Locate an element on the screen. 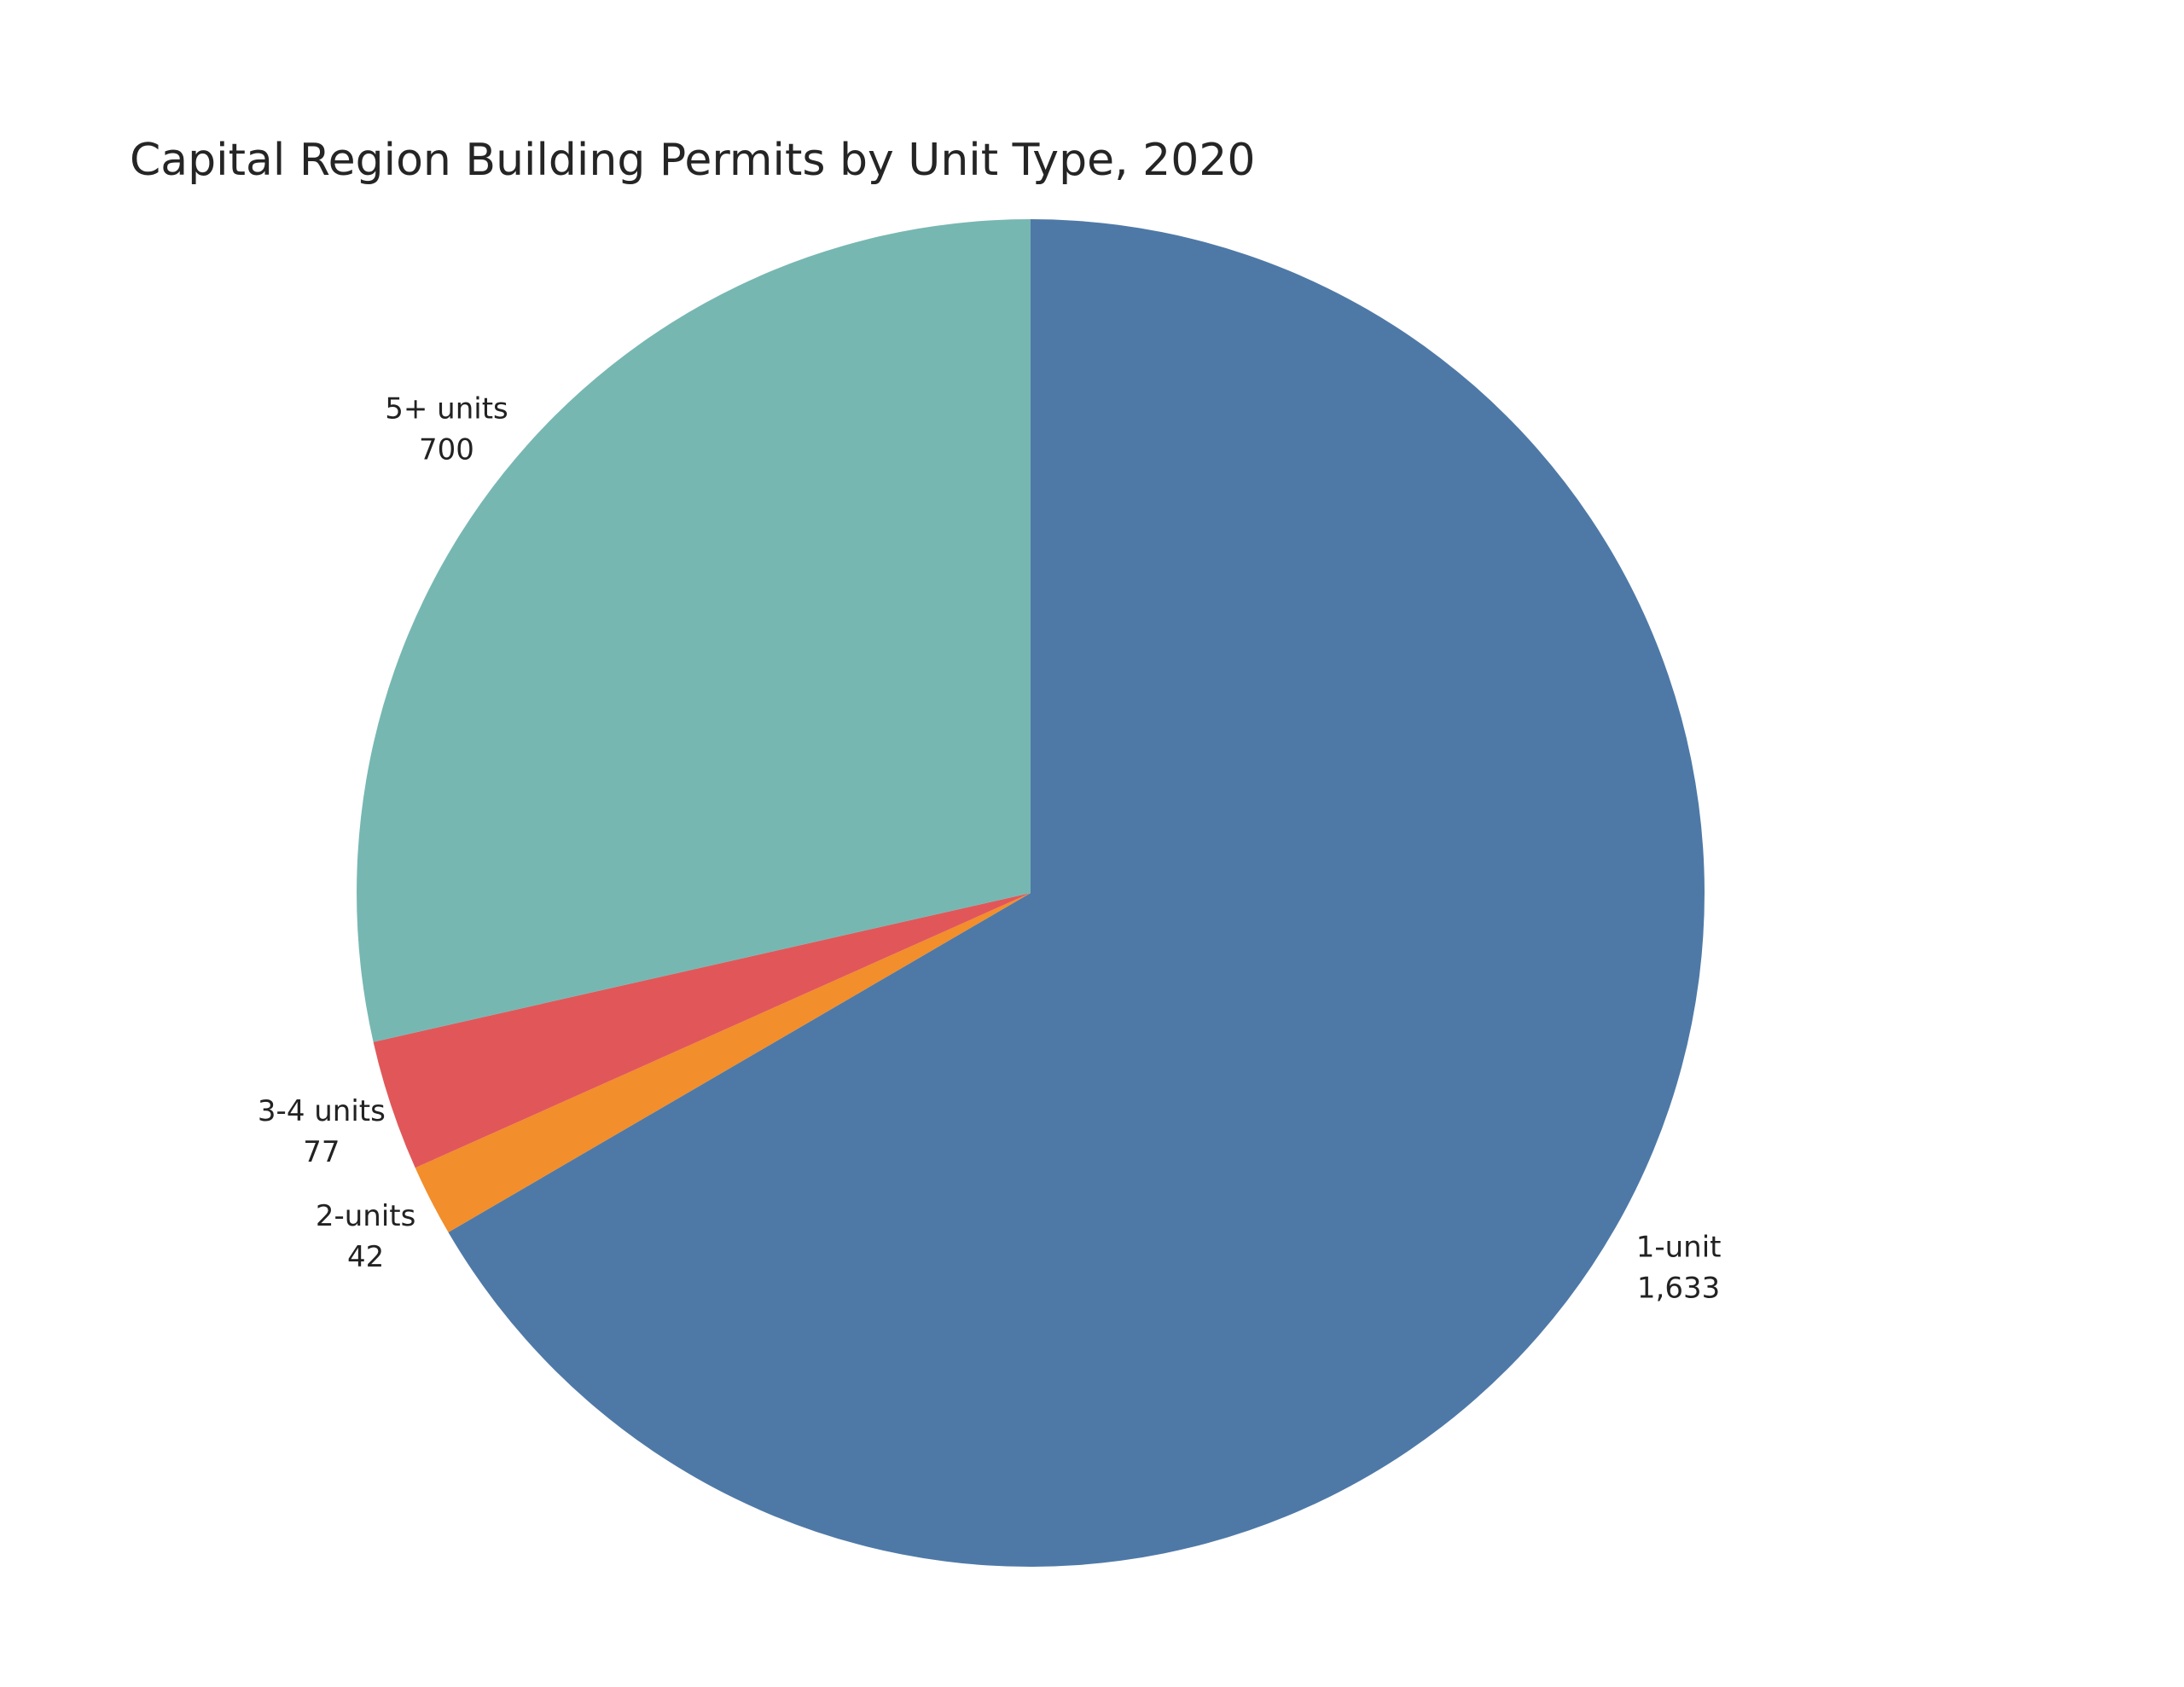  slice-label-value: 700 is located at coordinates (447, 450).